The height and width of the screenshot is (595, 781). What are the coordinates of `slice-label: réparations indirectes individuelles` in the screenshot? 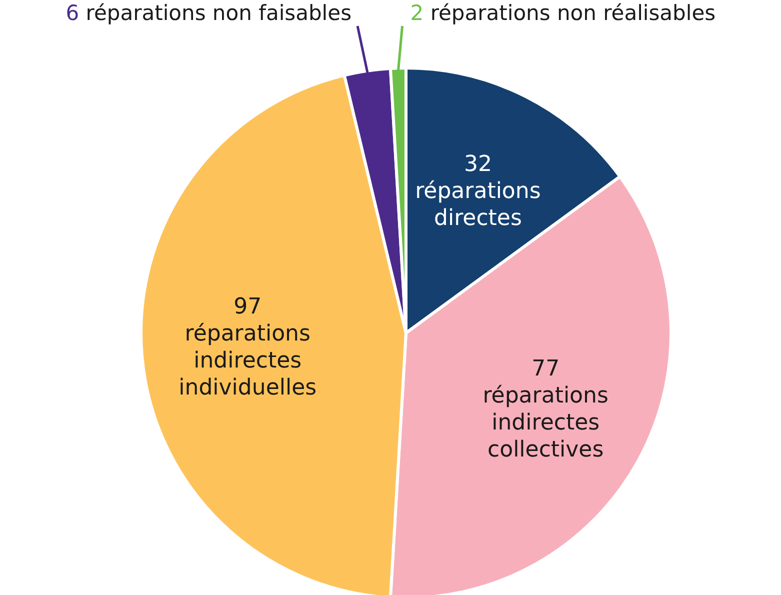 It's located at (247, 360).